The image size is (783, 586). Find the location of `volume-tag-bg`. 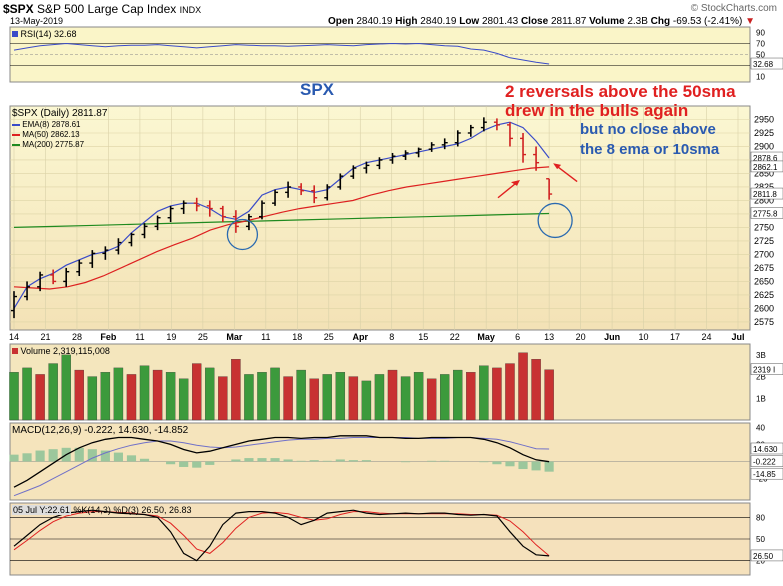

volume-tag-bg is located at coordinates (766, 369).